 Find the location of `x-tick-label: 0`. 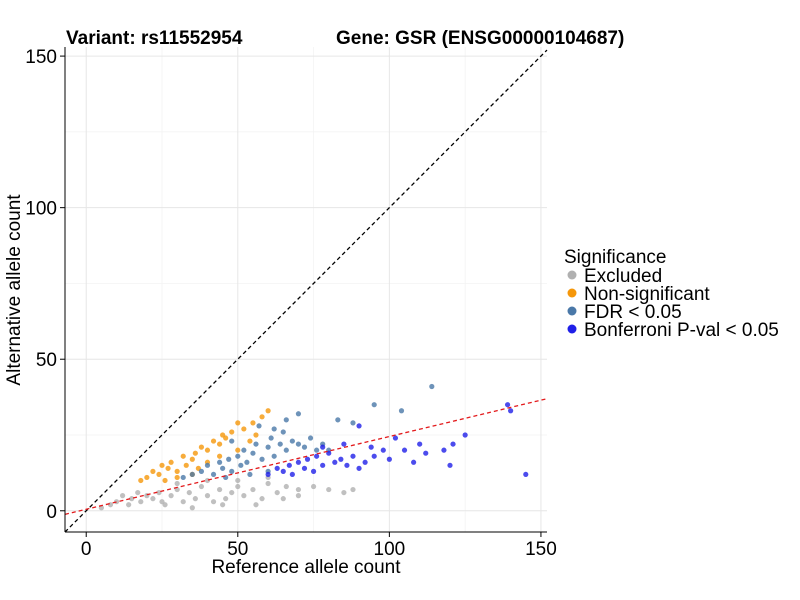

x-tick-label: 0 is located at coordinates (86, 549).